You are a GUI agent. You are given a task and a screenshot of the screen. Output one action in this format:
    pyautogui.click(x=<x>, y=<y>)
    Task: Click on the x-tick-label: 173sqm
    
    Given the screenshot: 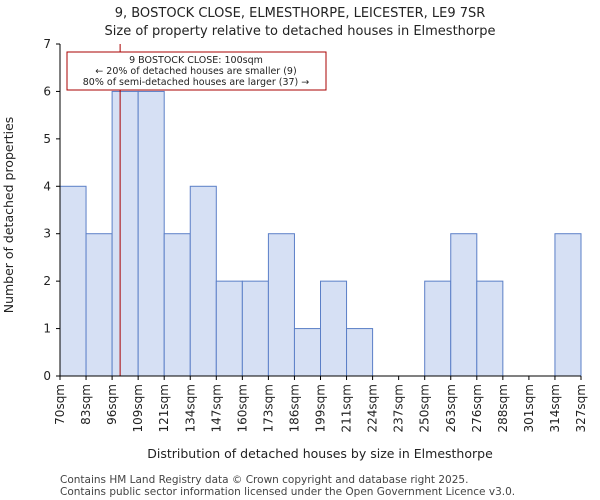 What is the action you would take?
    pyautogui.click(x=268, y=408)
    